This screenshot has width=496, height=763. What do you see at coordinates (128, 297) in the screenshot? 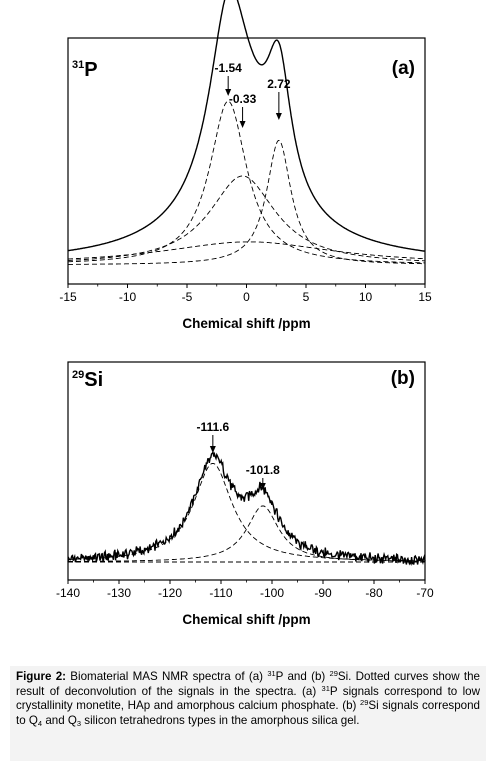
I see `x-tick-label: -10` at bounding box center [128, 297].